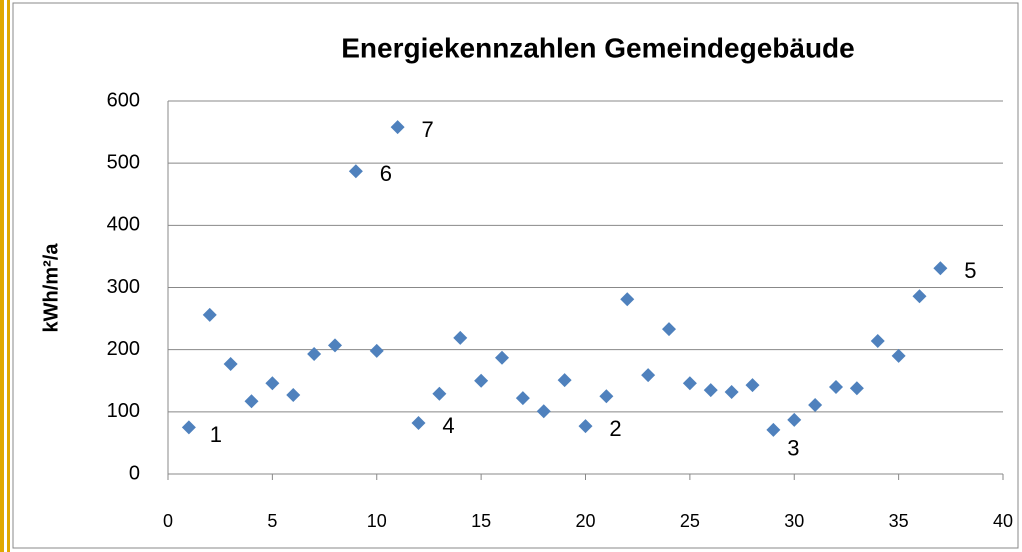 Image resolution: width=1022 pixels, height=552 pixels. Describe the element at coordinates (597, 47) in the screenshot. I see `chart-title: Energiekennzahlen Gemeindegebäude` at that location.